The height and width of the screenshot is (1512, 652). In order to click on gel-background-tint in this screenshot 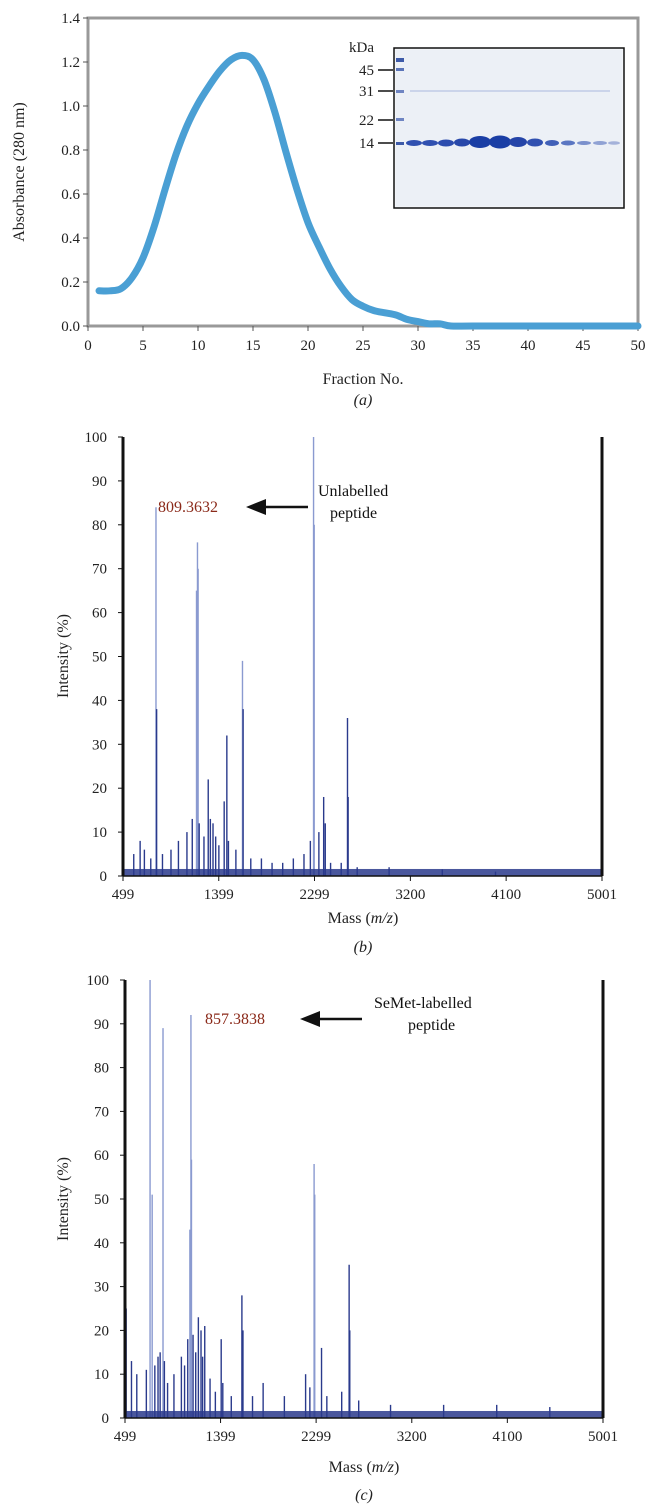, I will do `click(509, 128)`.